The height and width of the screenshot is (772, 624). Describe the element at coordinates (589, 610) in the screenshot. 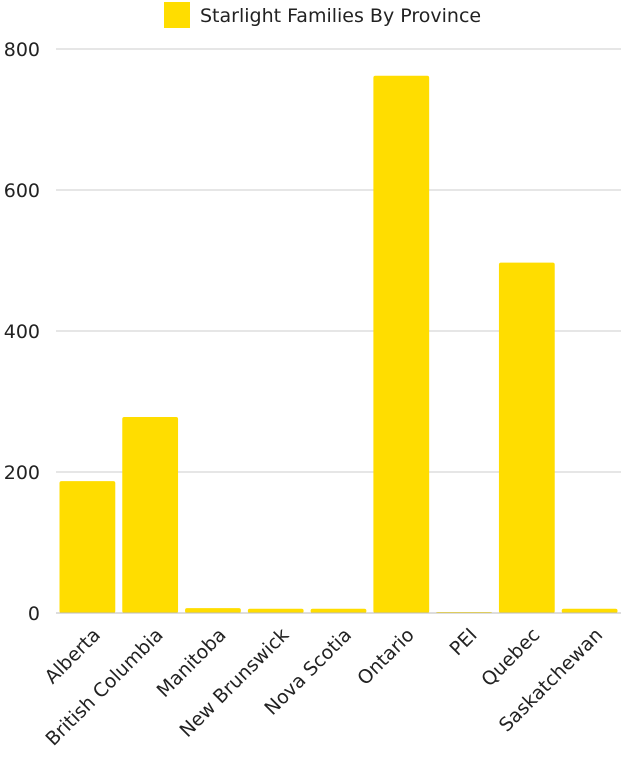

I see `bar-saskatchewan` at that location.